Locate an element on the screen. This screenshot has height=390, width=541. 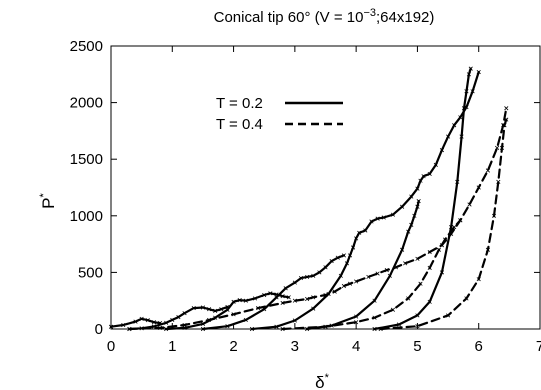
y-axis-label-main: P is located at coordinates (48, 202).